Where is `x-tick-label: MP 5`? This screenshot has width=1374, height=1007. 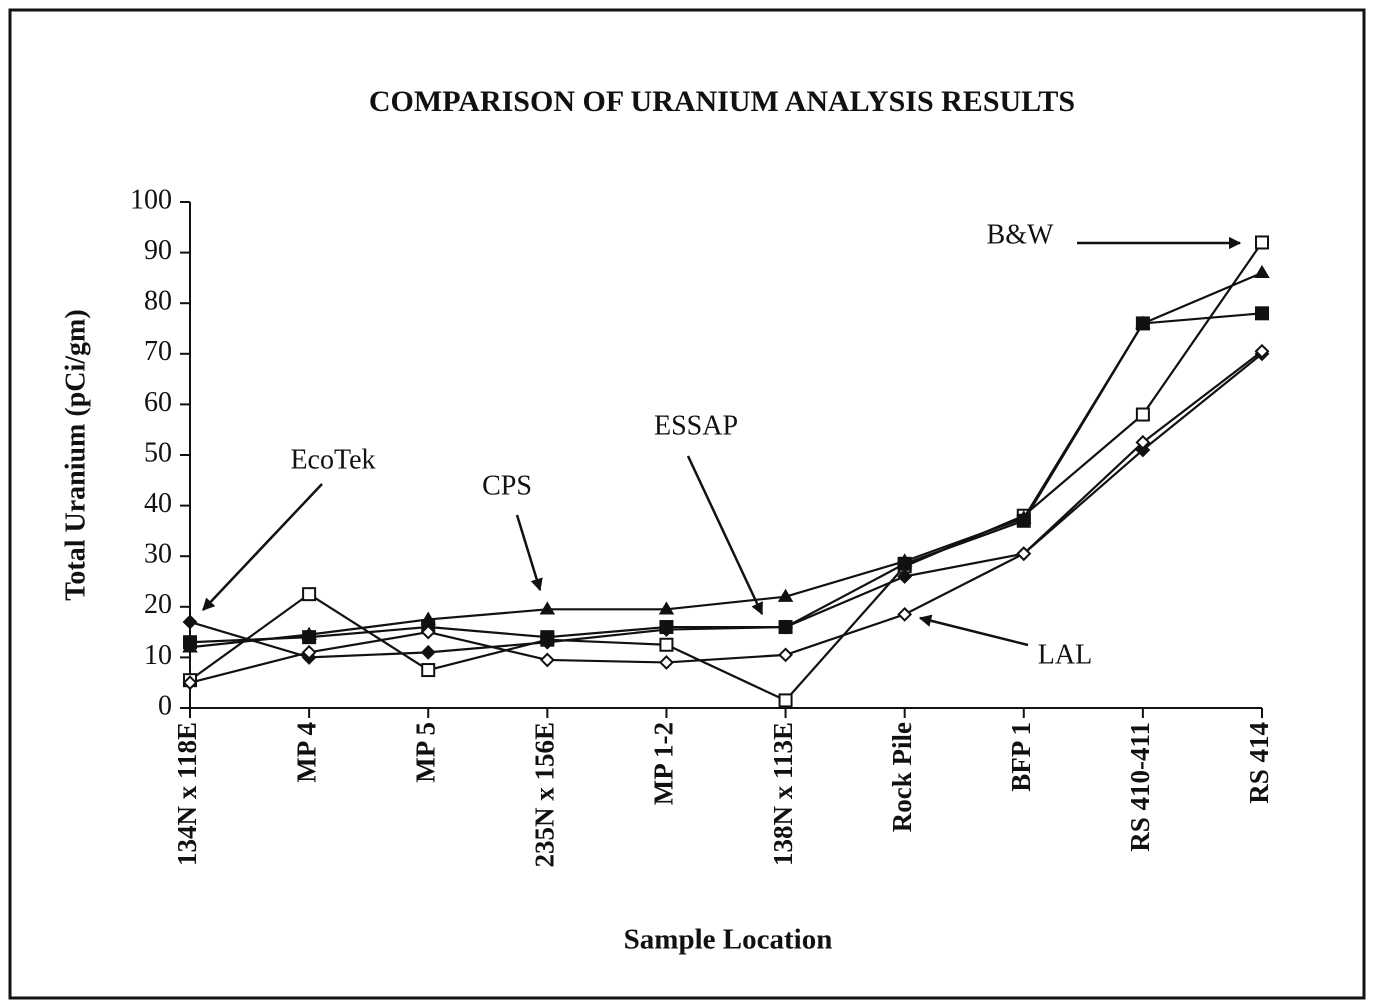
x-tick-label: MP 5 is located at coordinates (425, 752).